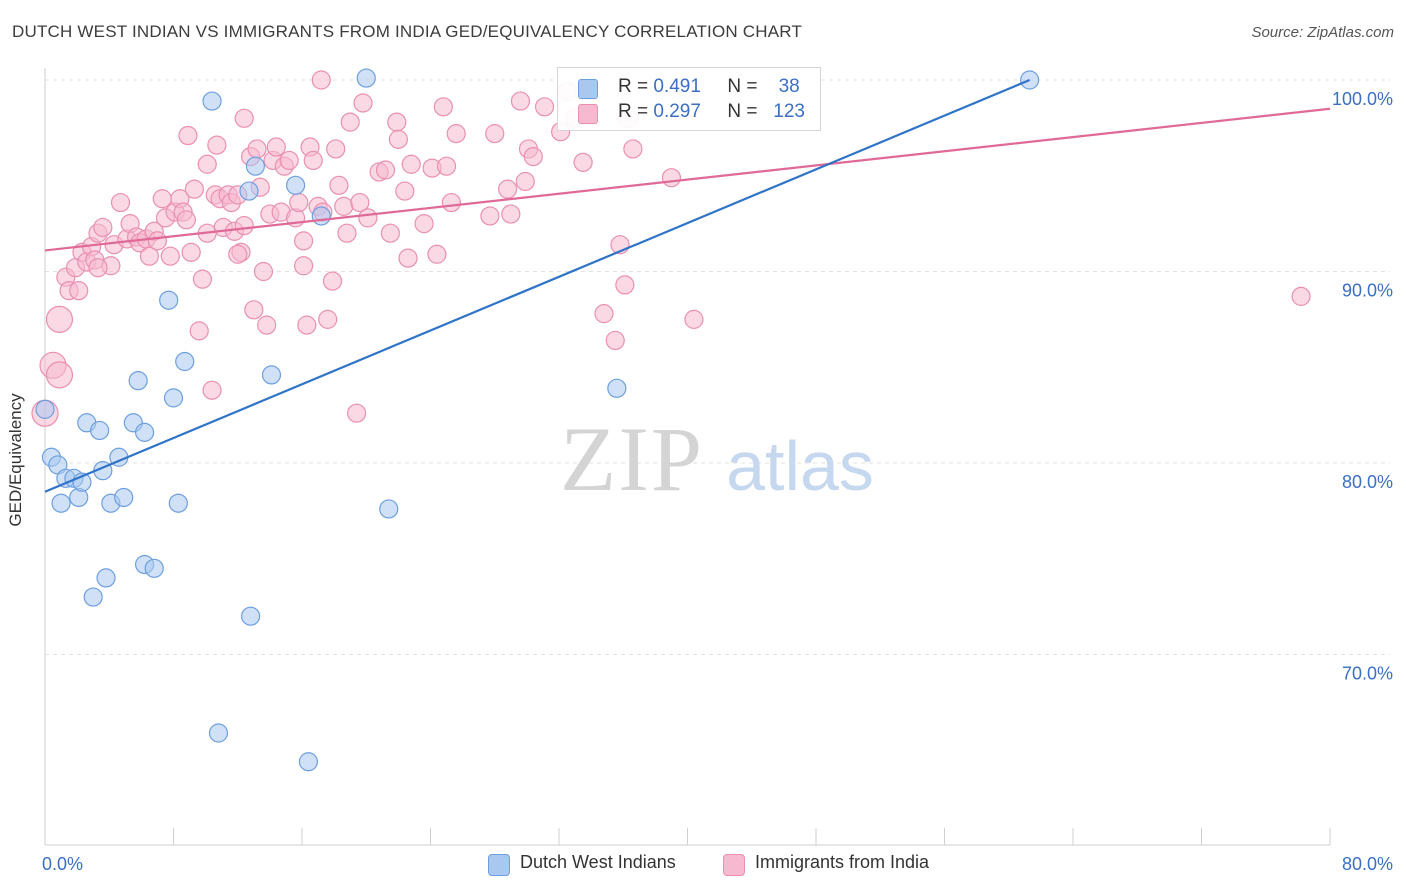 Image resolution: width=1406 pixels, height=892 pixels. I want to click on trendline-immigrants-from-india, so click(687, 179).